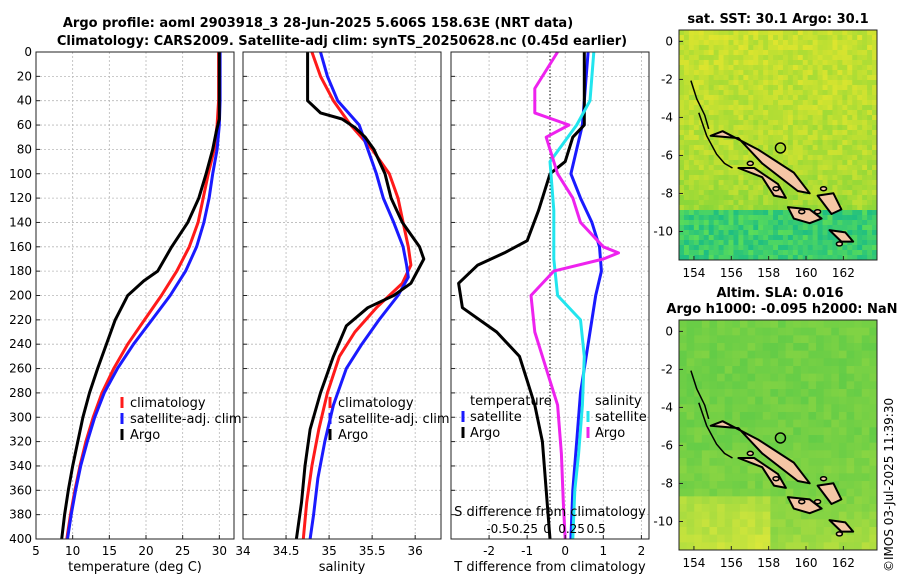 Image resolution: width=900 pixels, height=580 pixels. I want to click on y-tick-label: 360, so click(20, 490).